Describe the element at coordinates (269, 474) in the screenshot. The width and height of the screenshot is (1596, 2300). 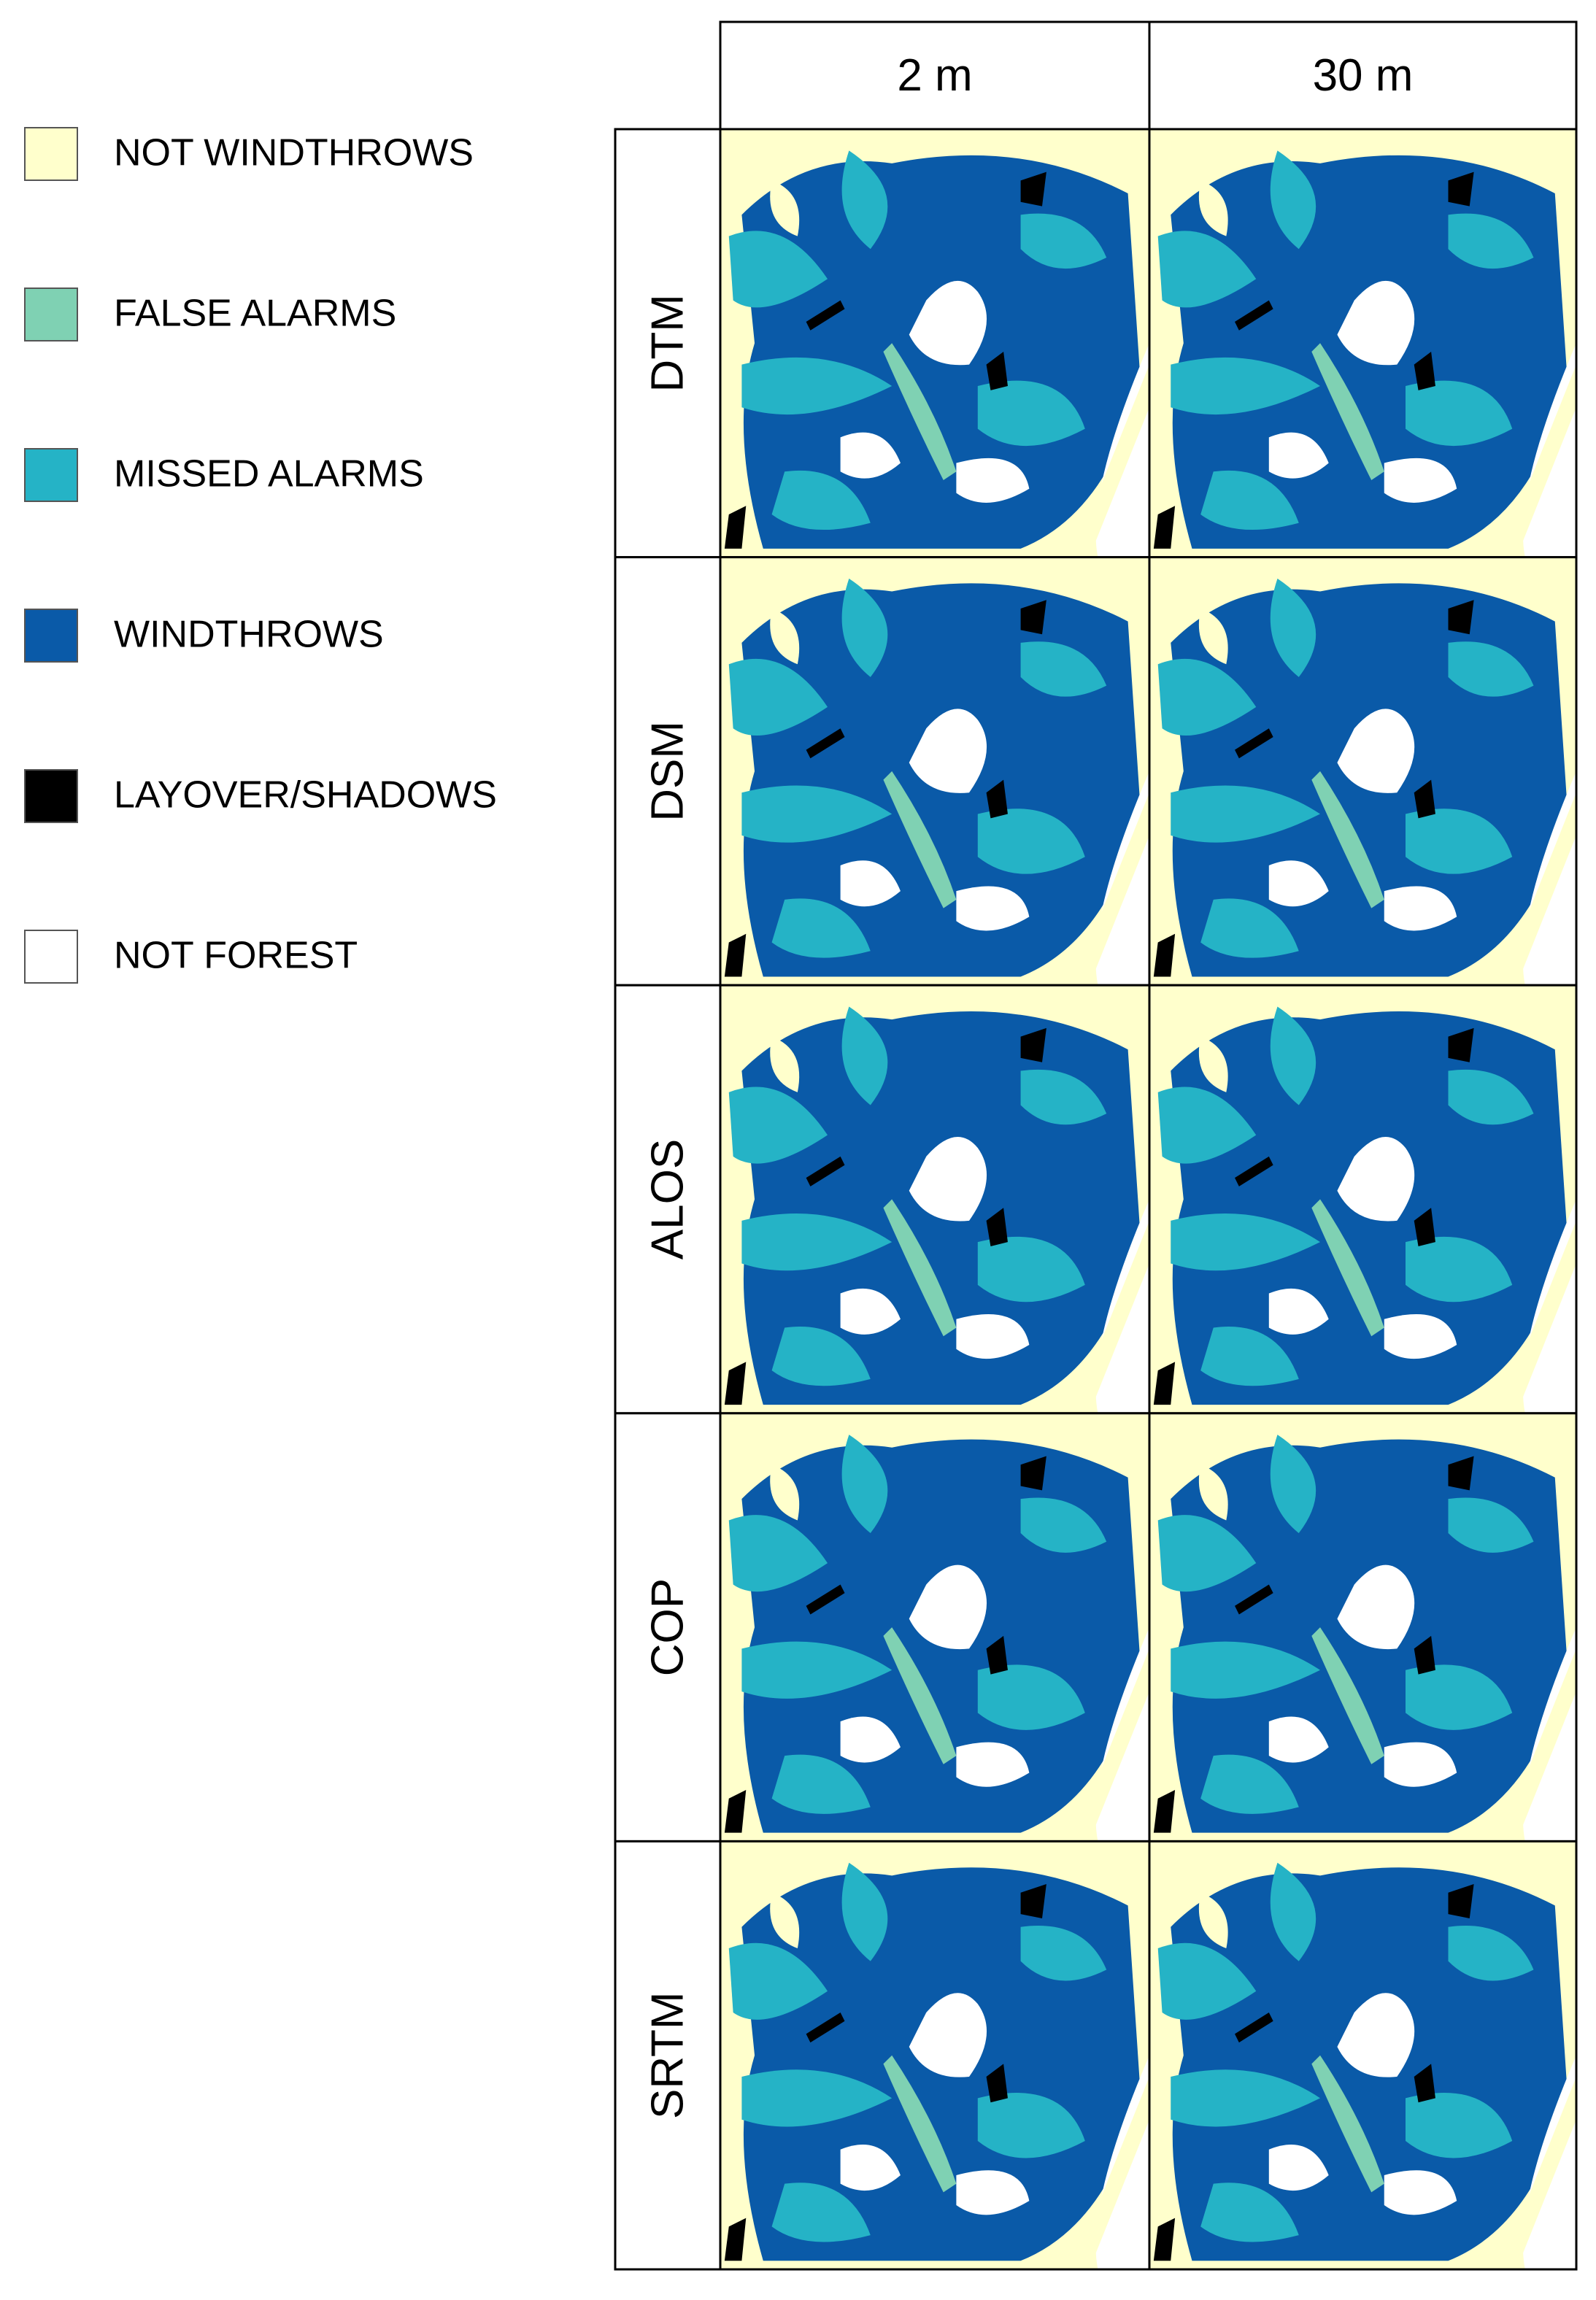
I see `legend-label: MISSED ALARMS` at that location.